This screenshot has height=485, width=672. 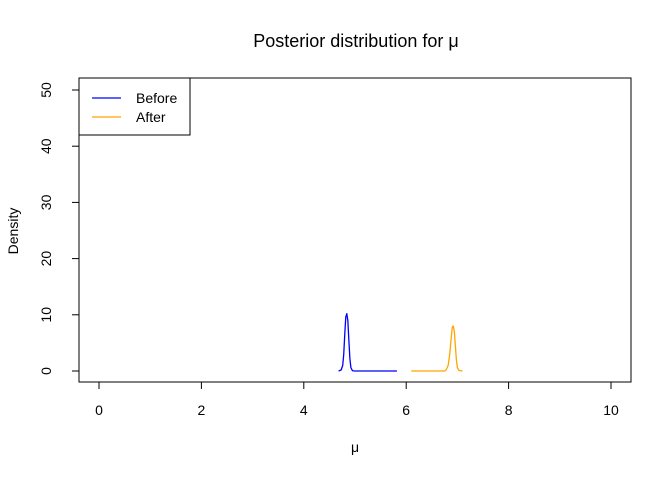 I want to click on x-axis-label: μ, so click(x=355, y=447).